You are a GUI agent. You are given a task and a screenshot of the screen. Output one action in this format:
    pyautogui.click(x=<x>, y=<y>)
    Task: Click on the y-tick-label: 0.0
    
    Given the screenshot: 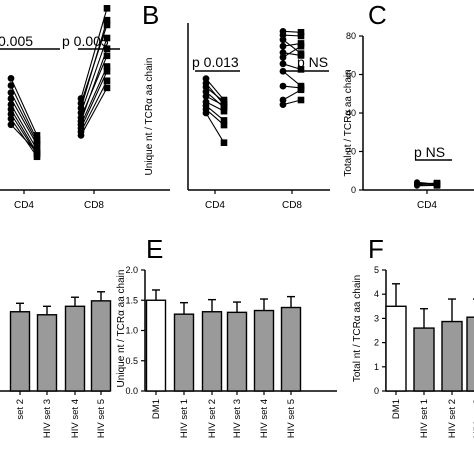 What is the action you would take?
    pyautogui.click(x=131, y=391)
    